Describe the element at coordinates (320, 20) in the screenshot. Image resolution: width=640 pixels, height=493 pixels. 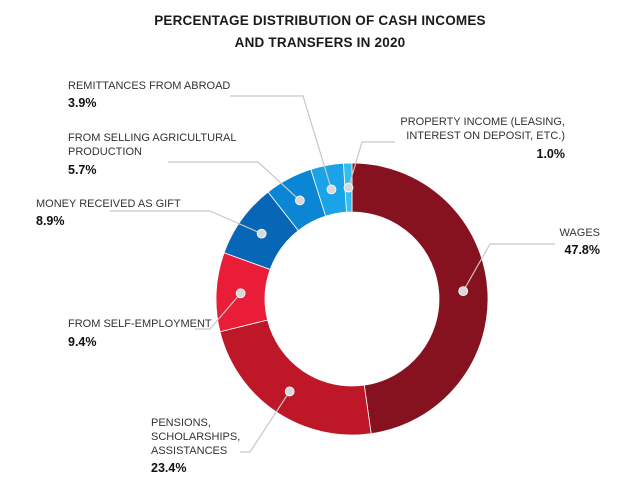
I see `chart-title-line-1: PERCENTAGE DISTRIBUTION OF CASH INCOMES` at that location.